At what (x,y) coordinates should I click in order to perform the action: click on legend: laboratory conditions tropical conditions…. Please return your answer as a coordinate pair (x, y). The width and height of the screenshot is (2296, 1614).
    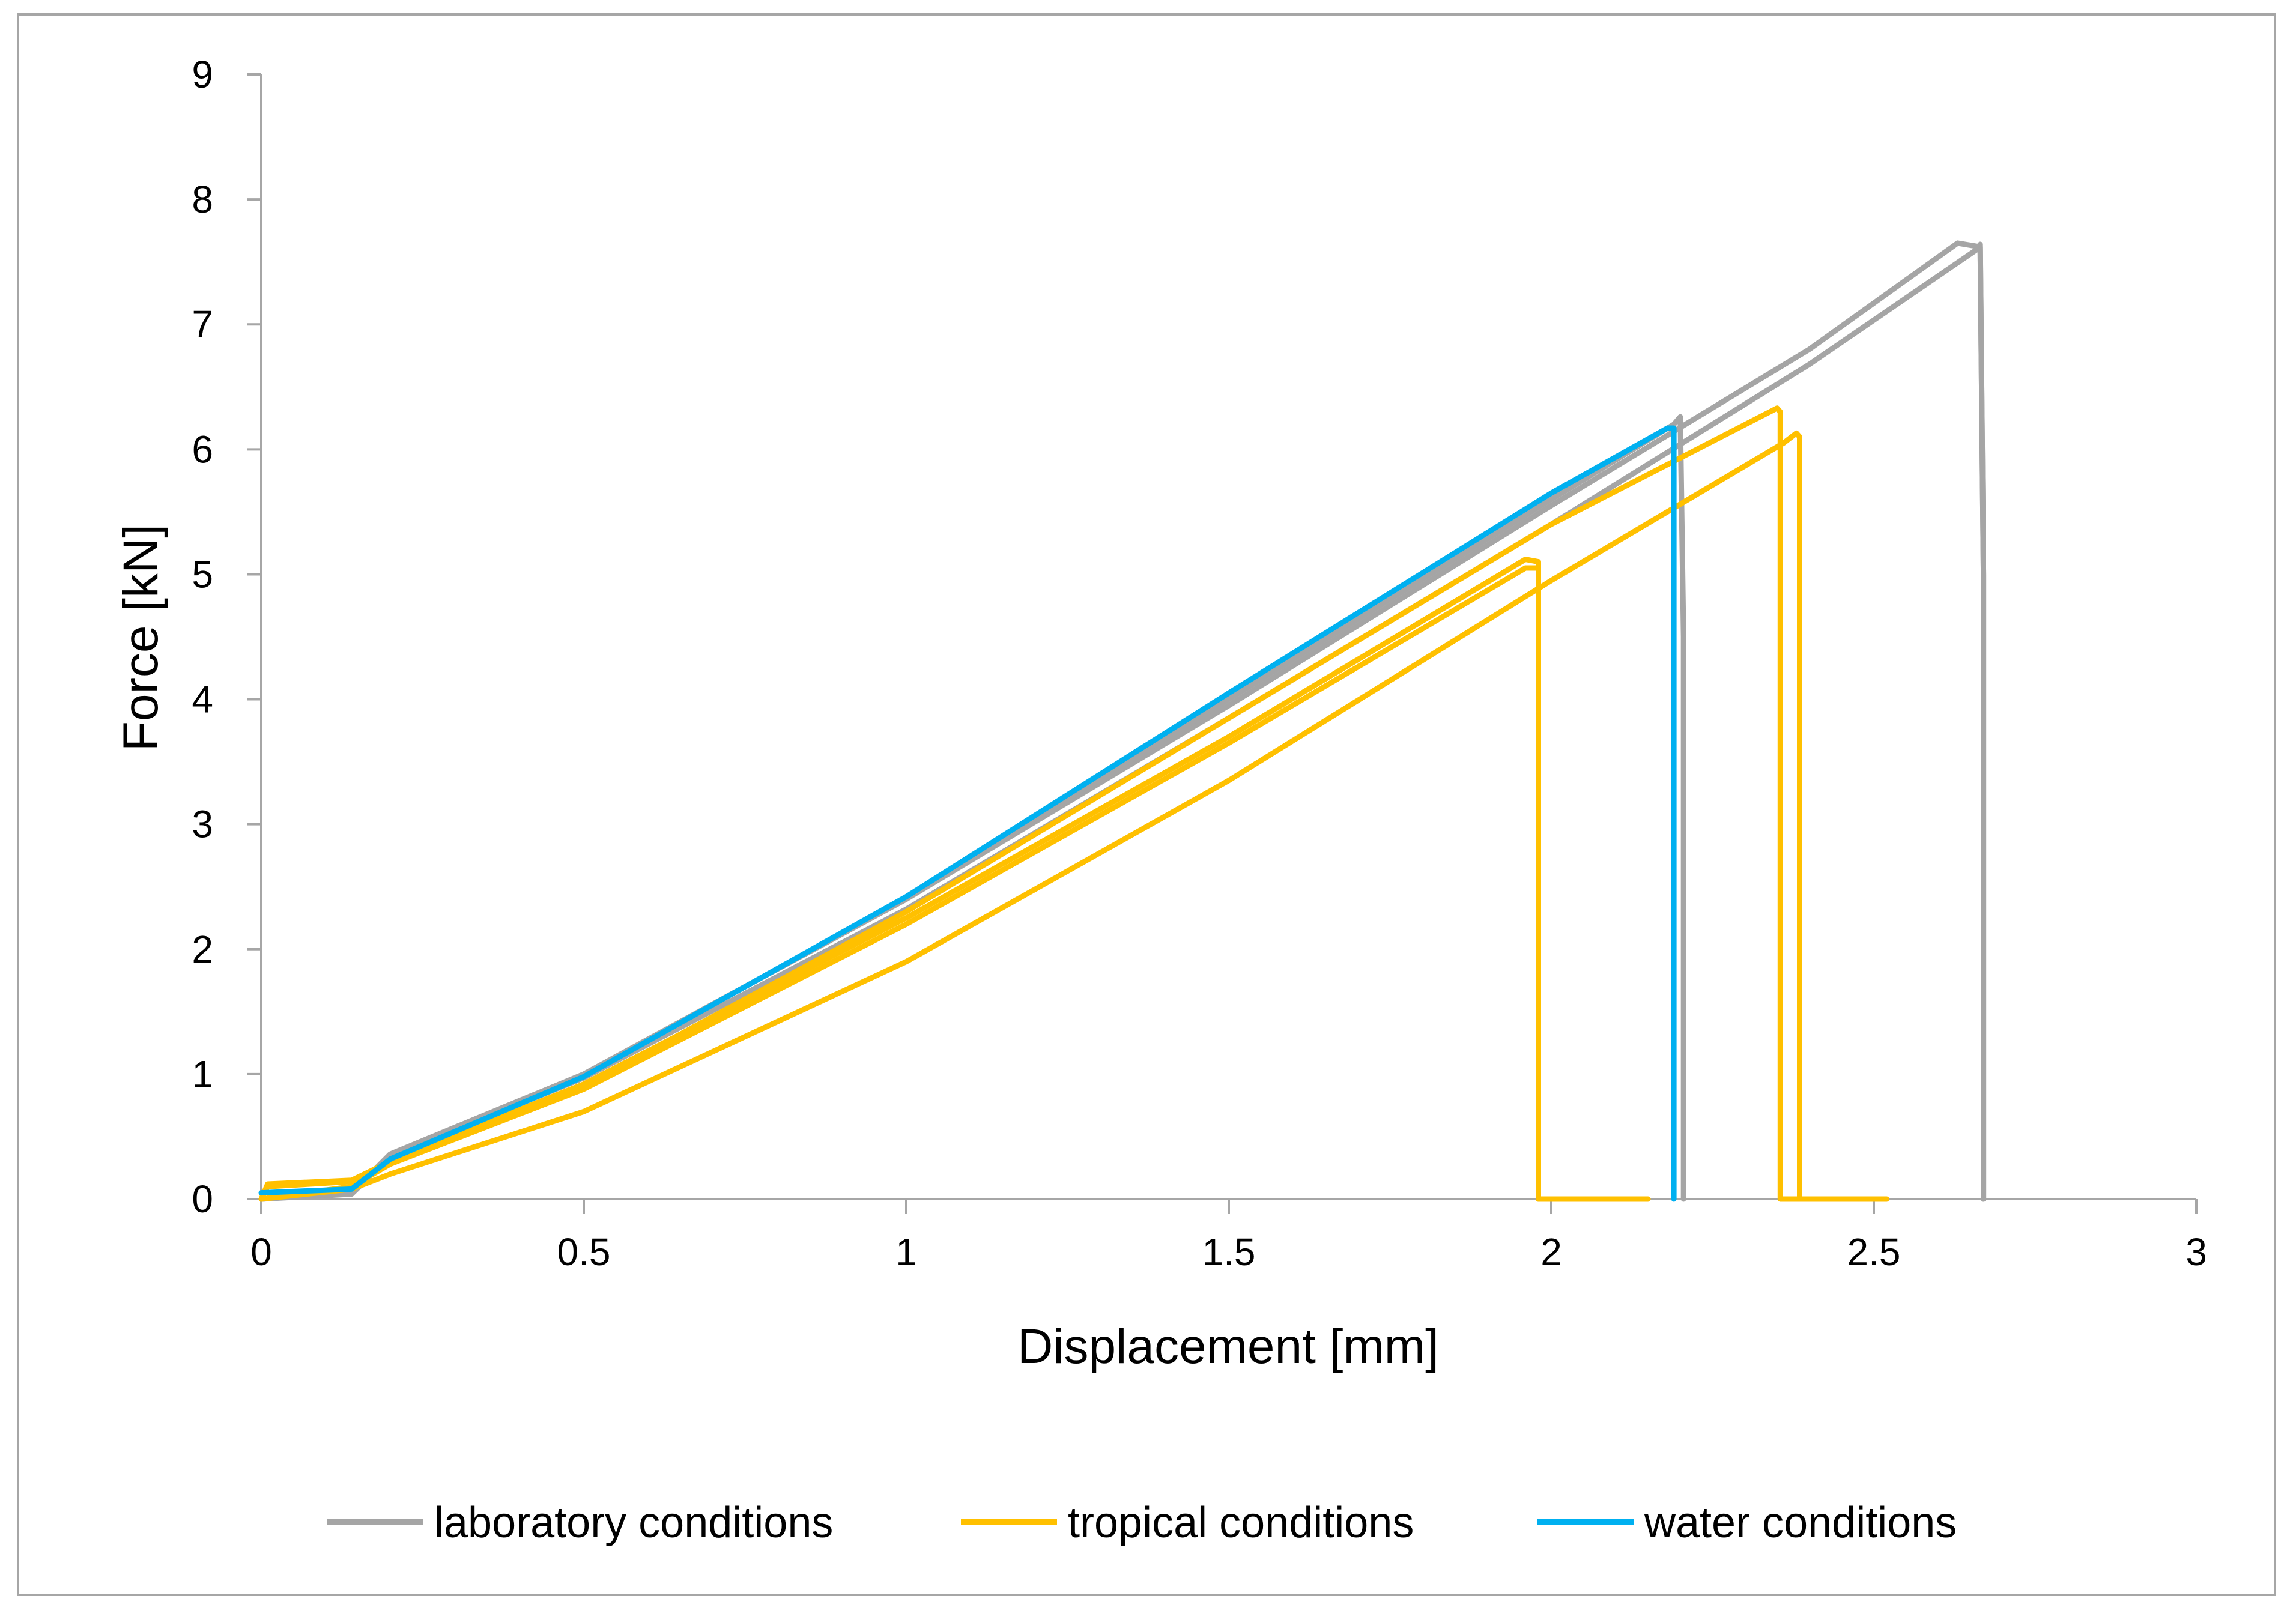
    Looking at the image, I should click on (1142, 1523).